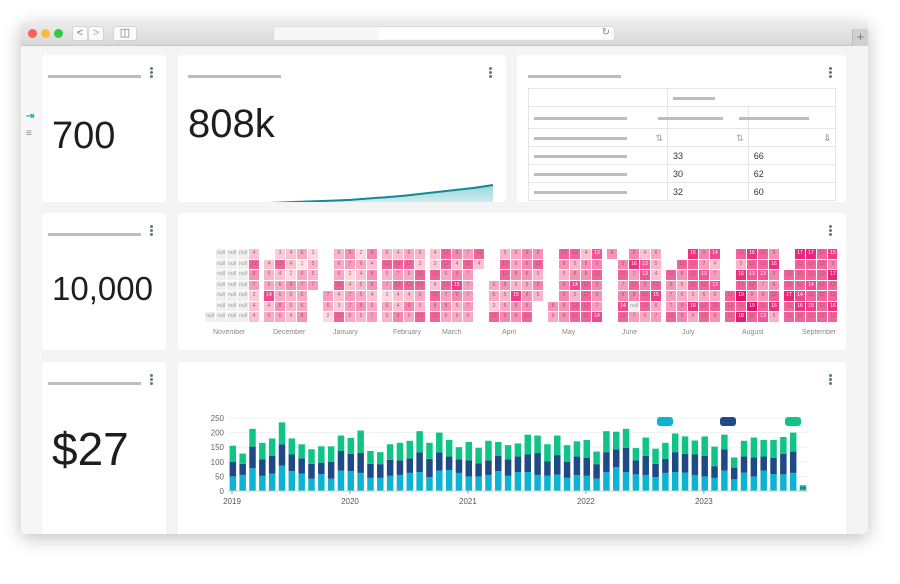 Image resolution: width=900 pixels, height=584 pixels. I want to click on heatmap-cell: 3, so click(254, 296).